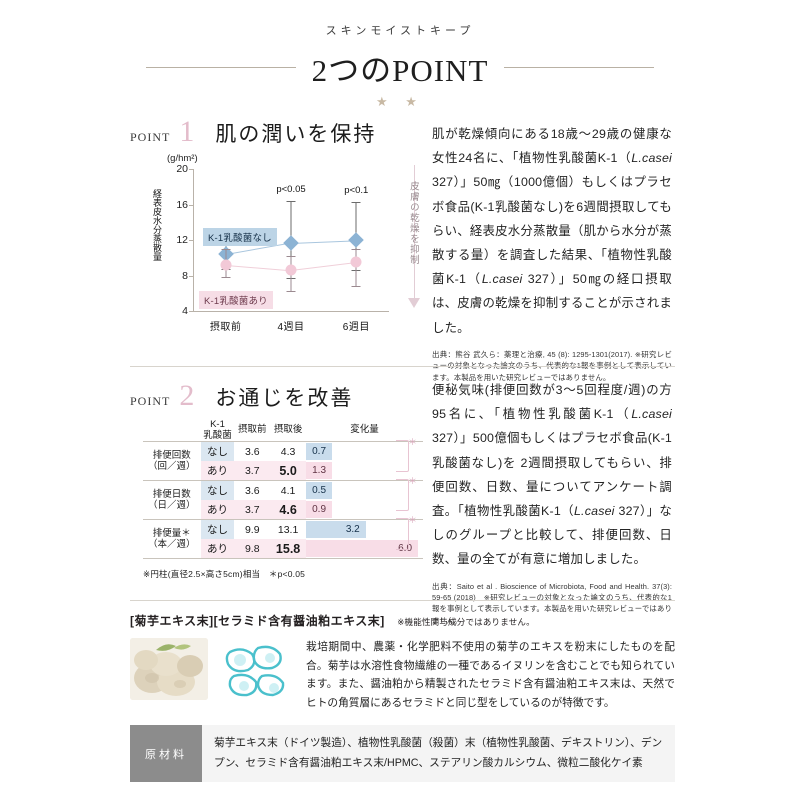 Image resolution: width=800 pixels, height=800 pixels. Describe the element at coordinates (288, 490) in the screenshot. I see `cell-after: 4.1` at that location.